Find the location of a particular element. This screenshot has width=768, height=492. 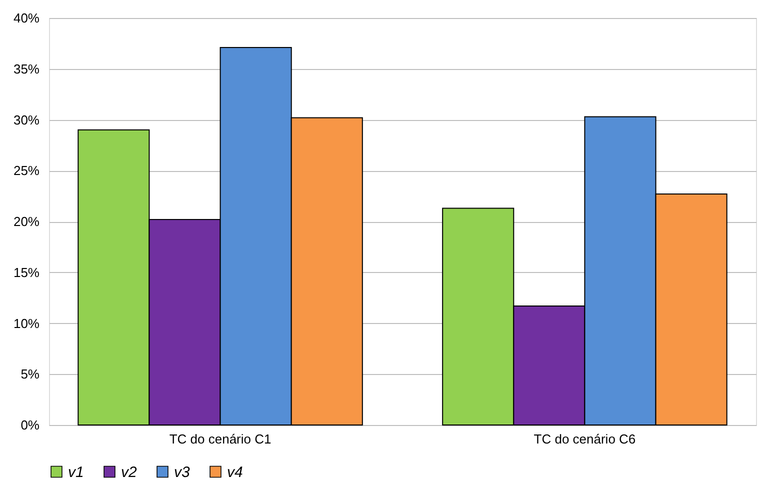

legend-label: v3 is located at coordinates (182, 472).